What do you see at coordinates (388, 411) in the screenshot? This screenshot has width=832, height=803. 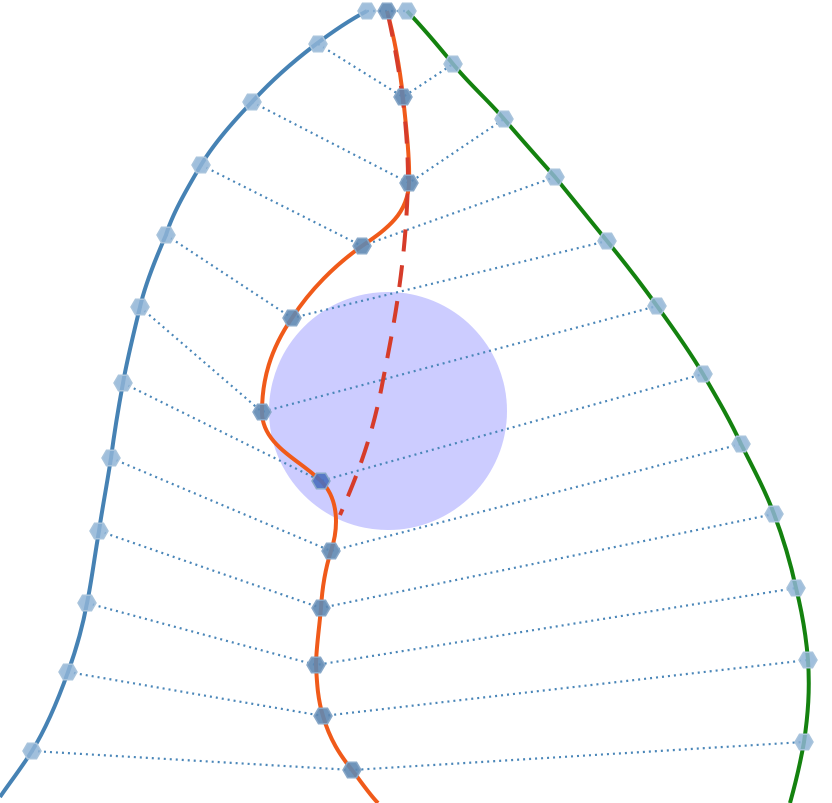 I see `disc` at bounding box center [388, 411].